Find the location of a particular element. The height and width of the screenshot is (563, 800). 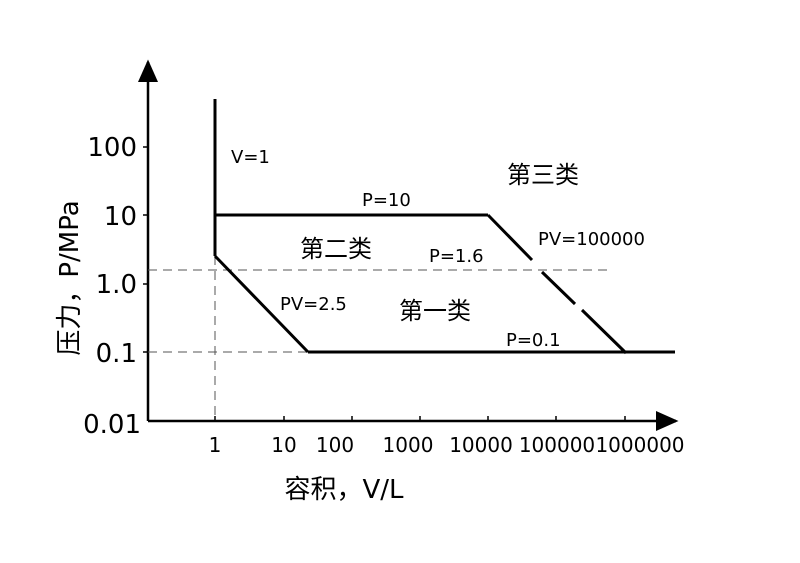

label-p01: P=0.1 is located at coordinates (533, 340).